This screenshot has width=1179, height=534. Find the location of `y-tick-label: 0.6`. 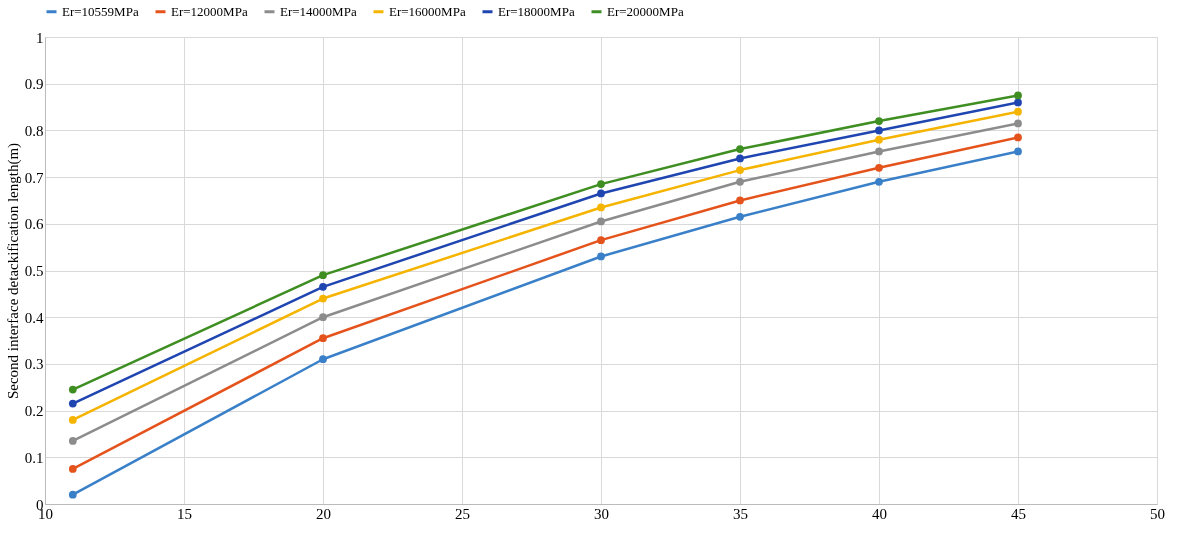

y-tick-label: 0.6 is located at coordinates (34, 224).